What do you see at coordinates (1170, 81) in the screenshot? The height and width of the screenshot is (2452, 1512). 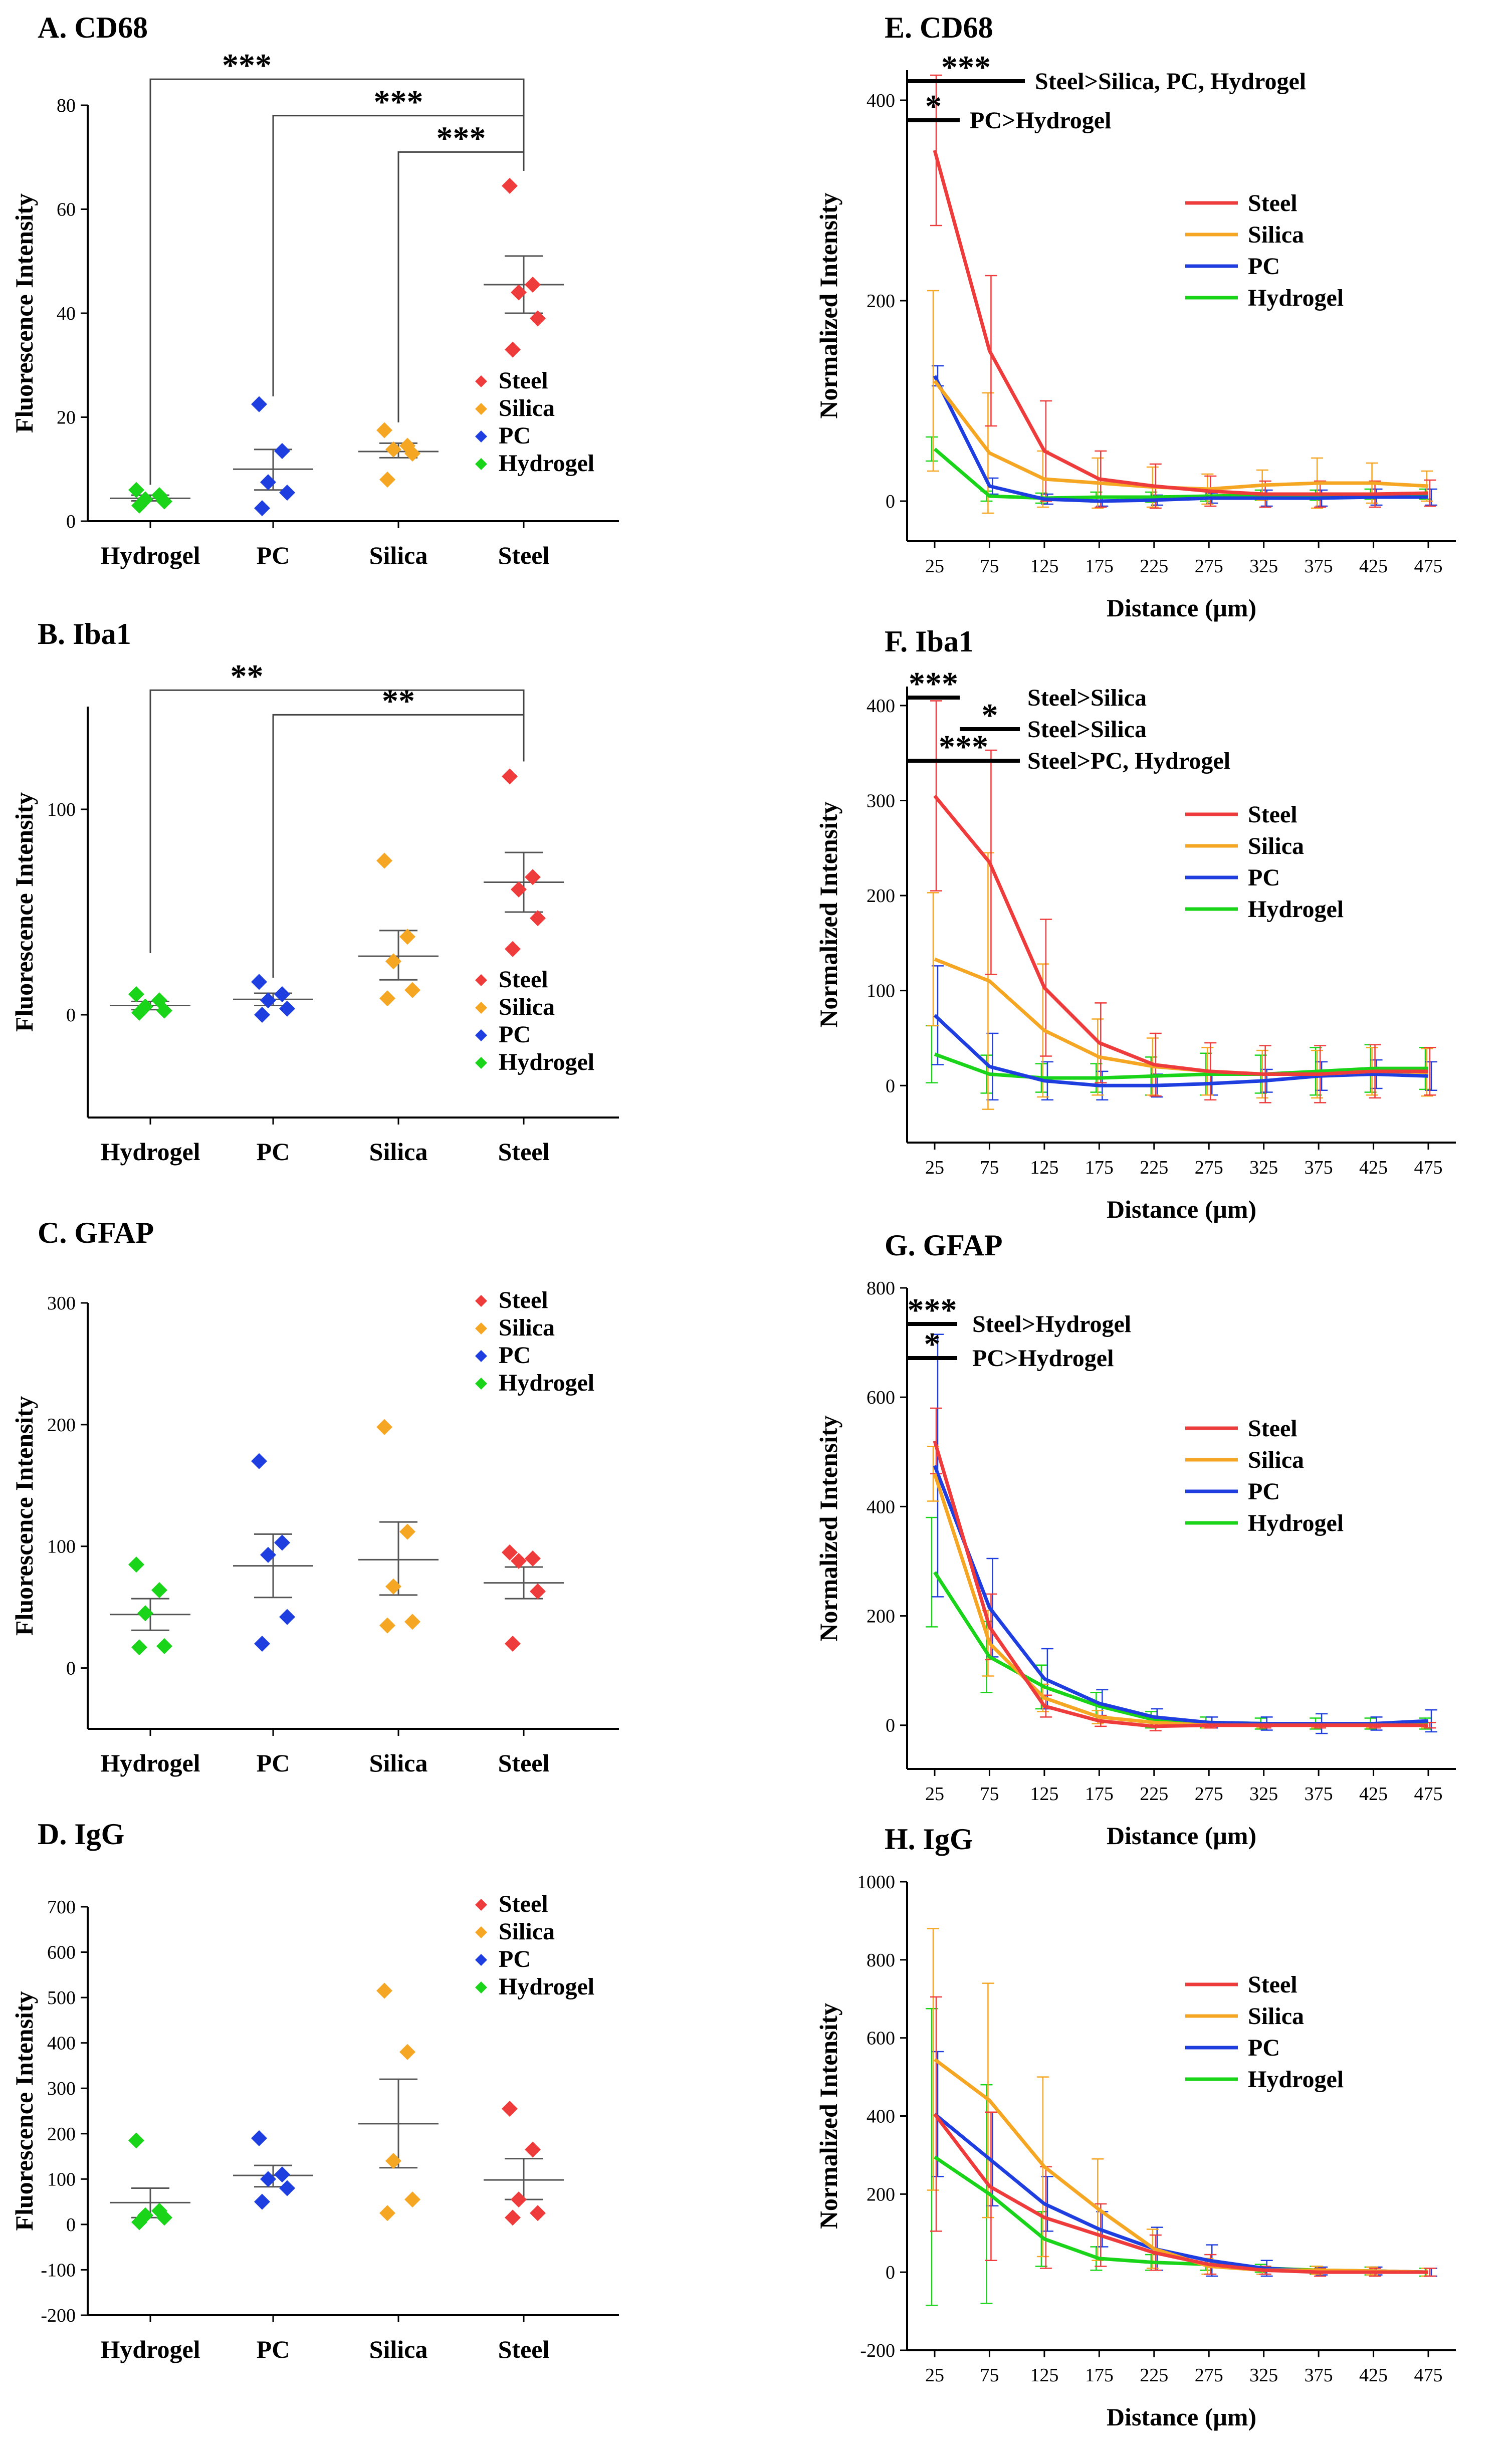 I see `significance-text: Steel>Silica, PC, Hydrogel` at bounding box center [1170, 81].